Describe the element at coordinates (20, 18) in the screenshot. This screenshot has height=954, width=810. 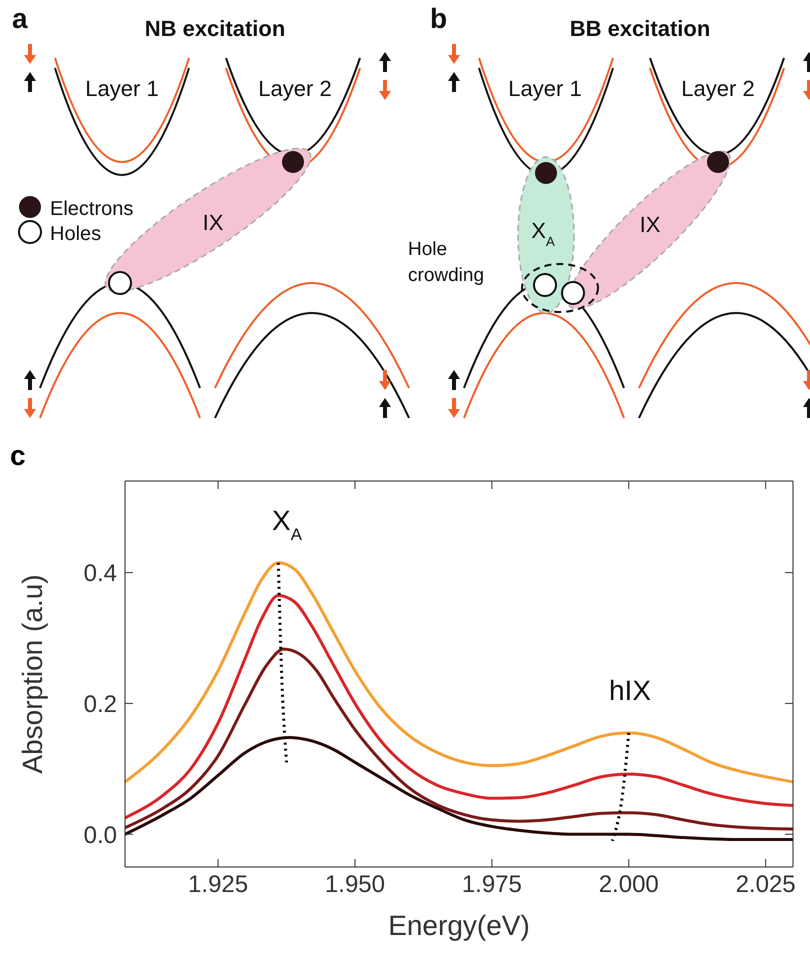
I see `text: a` at that location.